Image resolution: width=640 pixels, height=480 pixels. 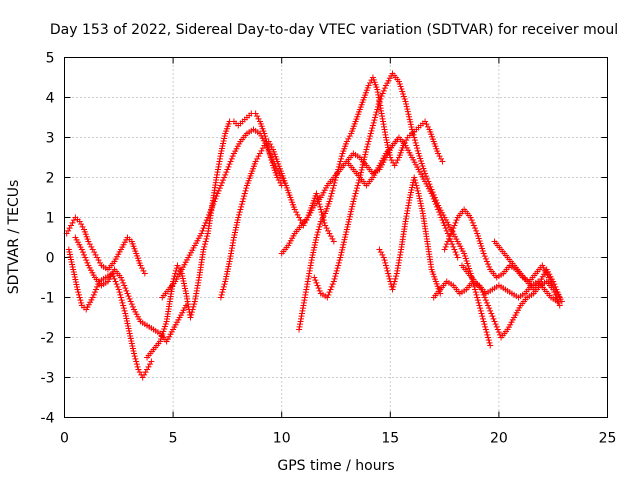 I want to click on x-tick-labels: 0 5 10 15 20 25, so click(x=338, y=439).